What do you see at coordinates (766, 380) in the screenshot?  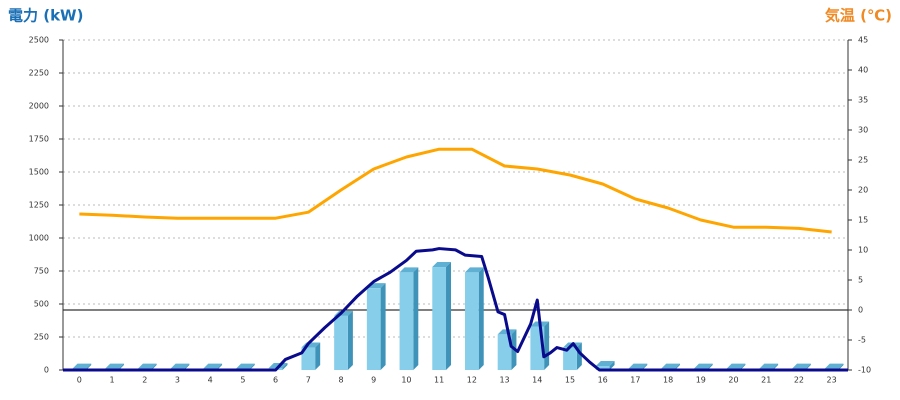 I see `x-tick-label: 21` at bounding box center [766, 380].